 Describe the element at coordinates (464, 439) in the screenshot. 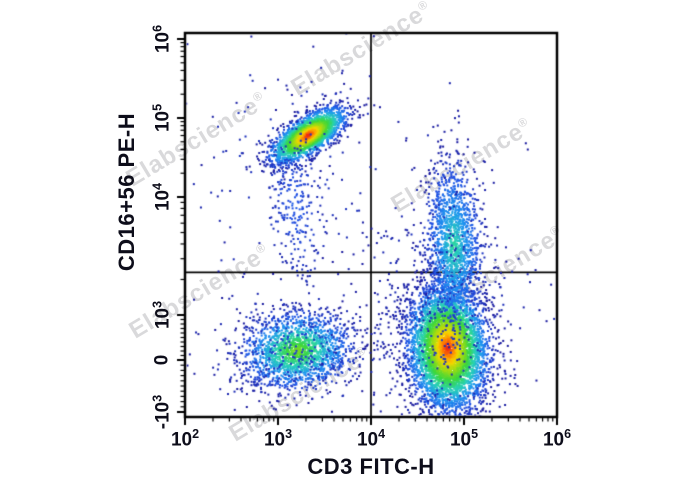

I see `x-axis-tick-label: 10⁵` at that location.